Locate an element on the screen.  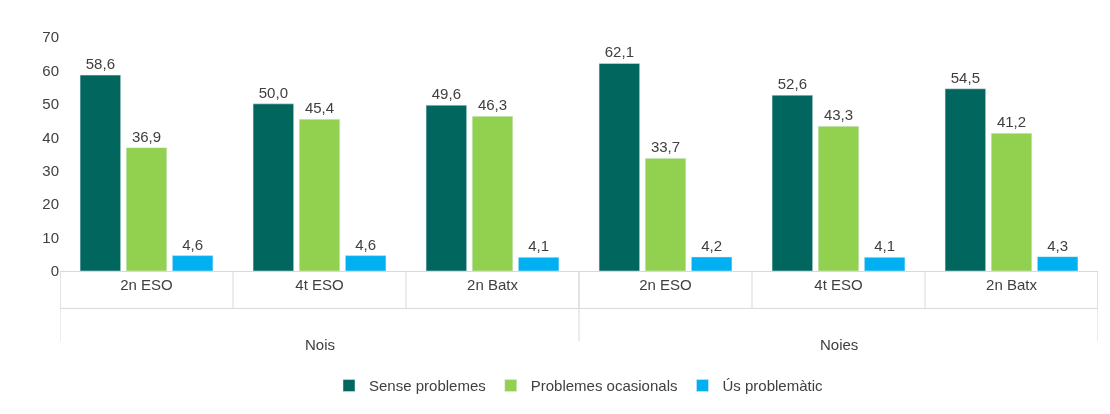
data-label: 33,7 is located at coordinates (665, 147).